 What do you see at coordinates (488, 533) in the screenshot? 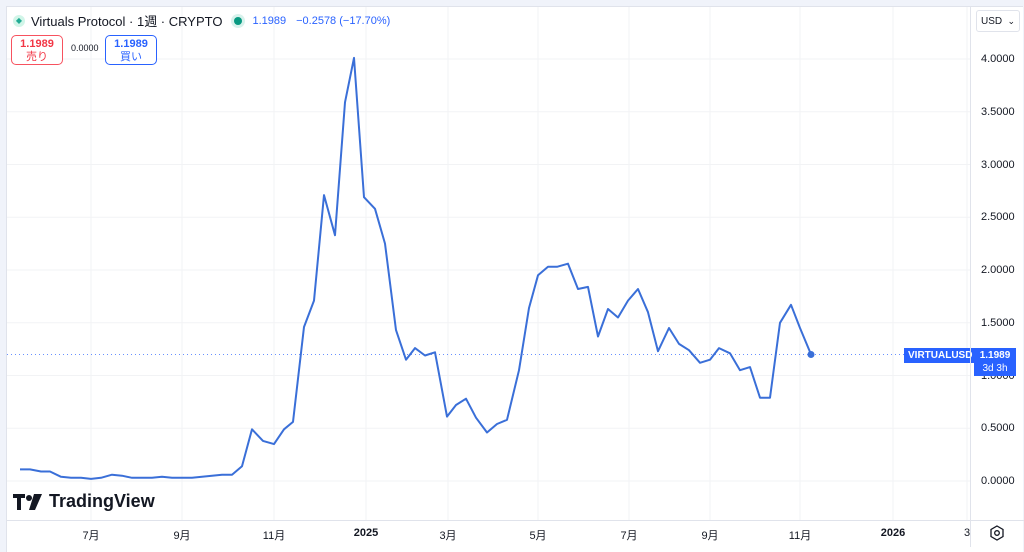
I see `time-axis: 7月 9月 11月 2025 3月 5月 7月 9月 11月 2026 3` at bounding box center [488, 533].